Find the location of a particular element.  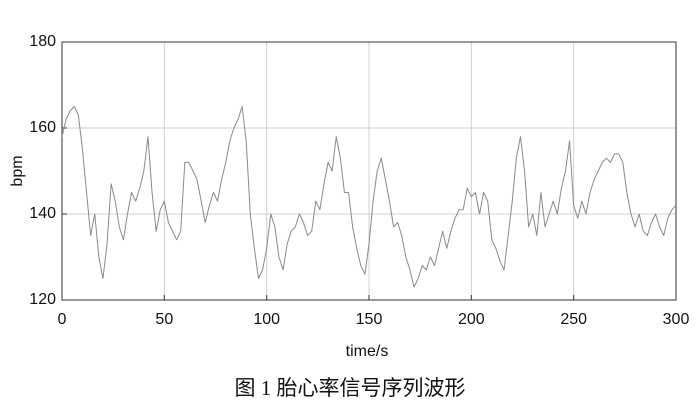

x-tick-label: 150 is located at coordinates (369, 319).